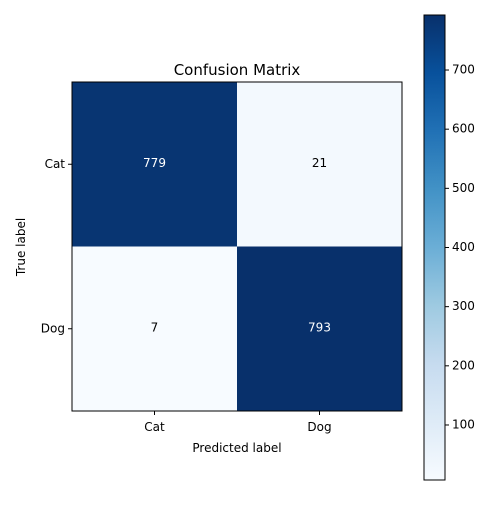  I want to click on cell-value-label: 793, so click(319, 327).